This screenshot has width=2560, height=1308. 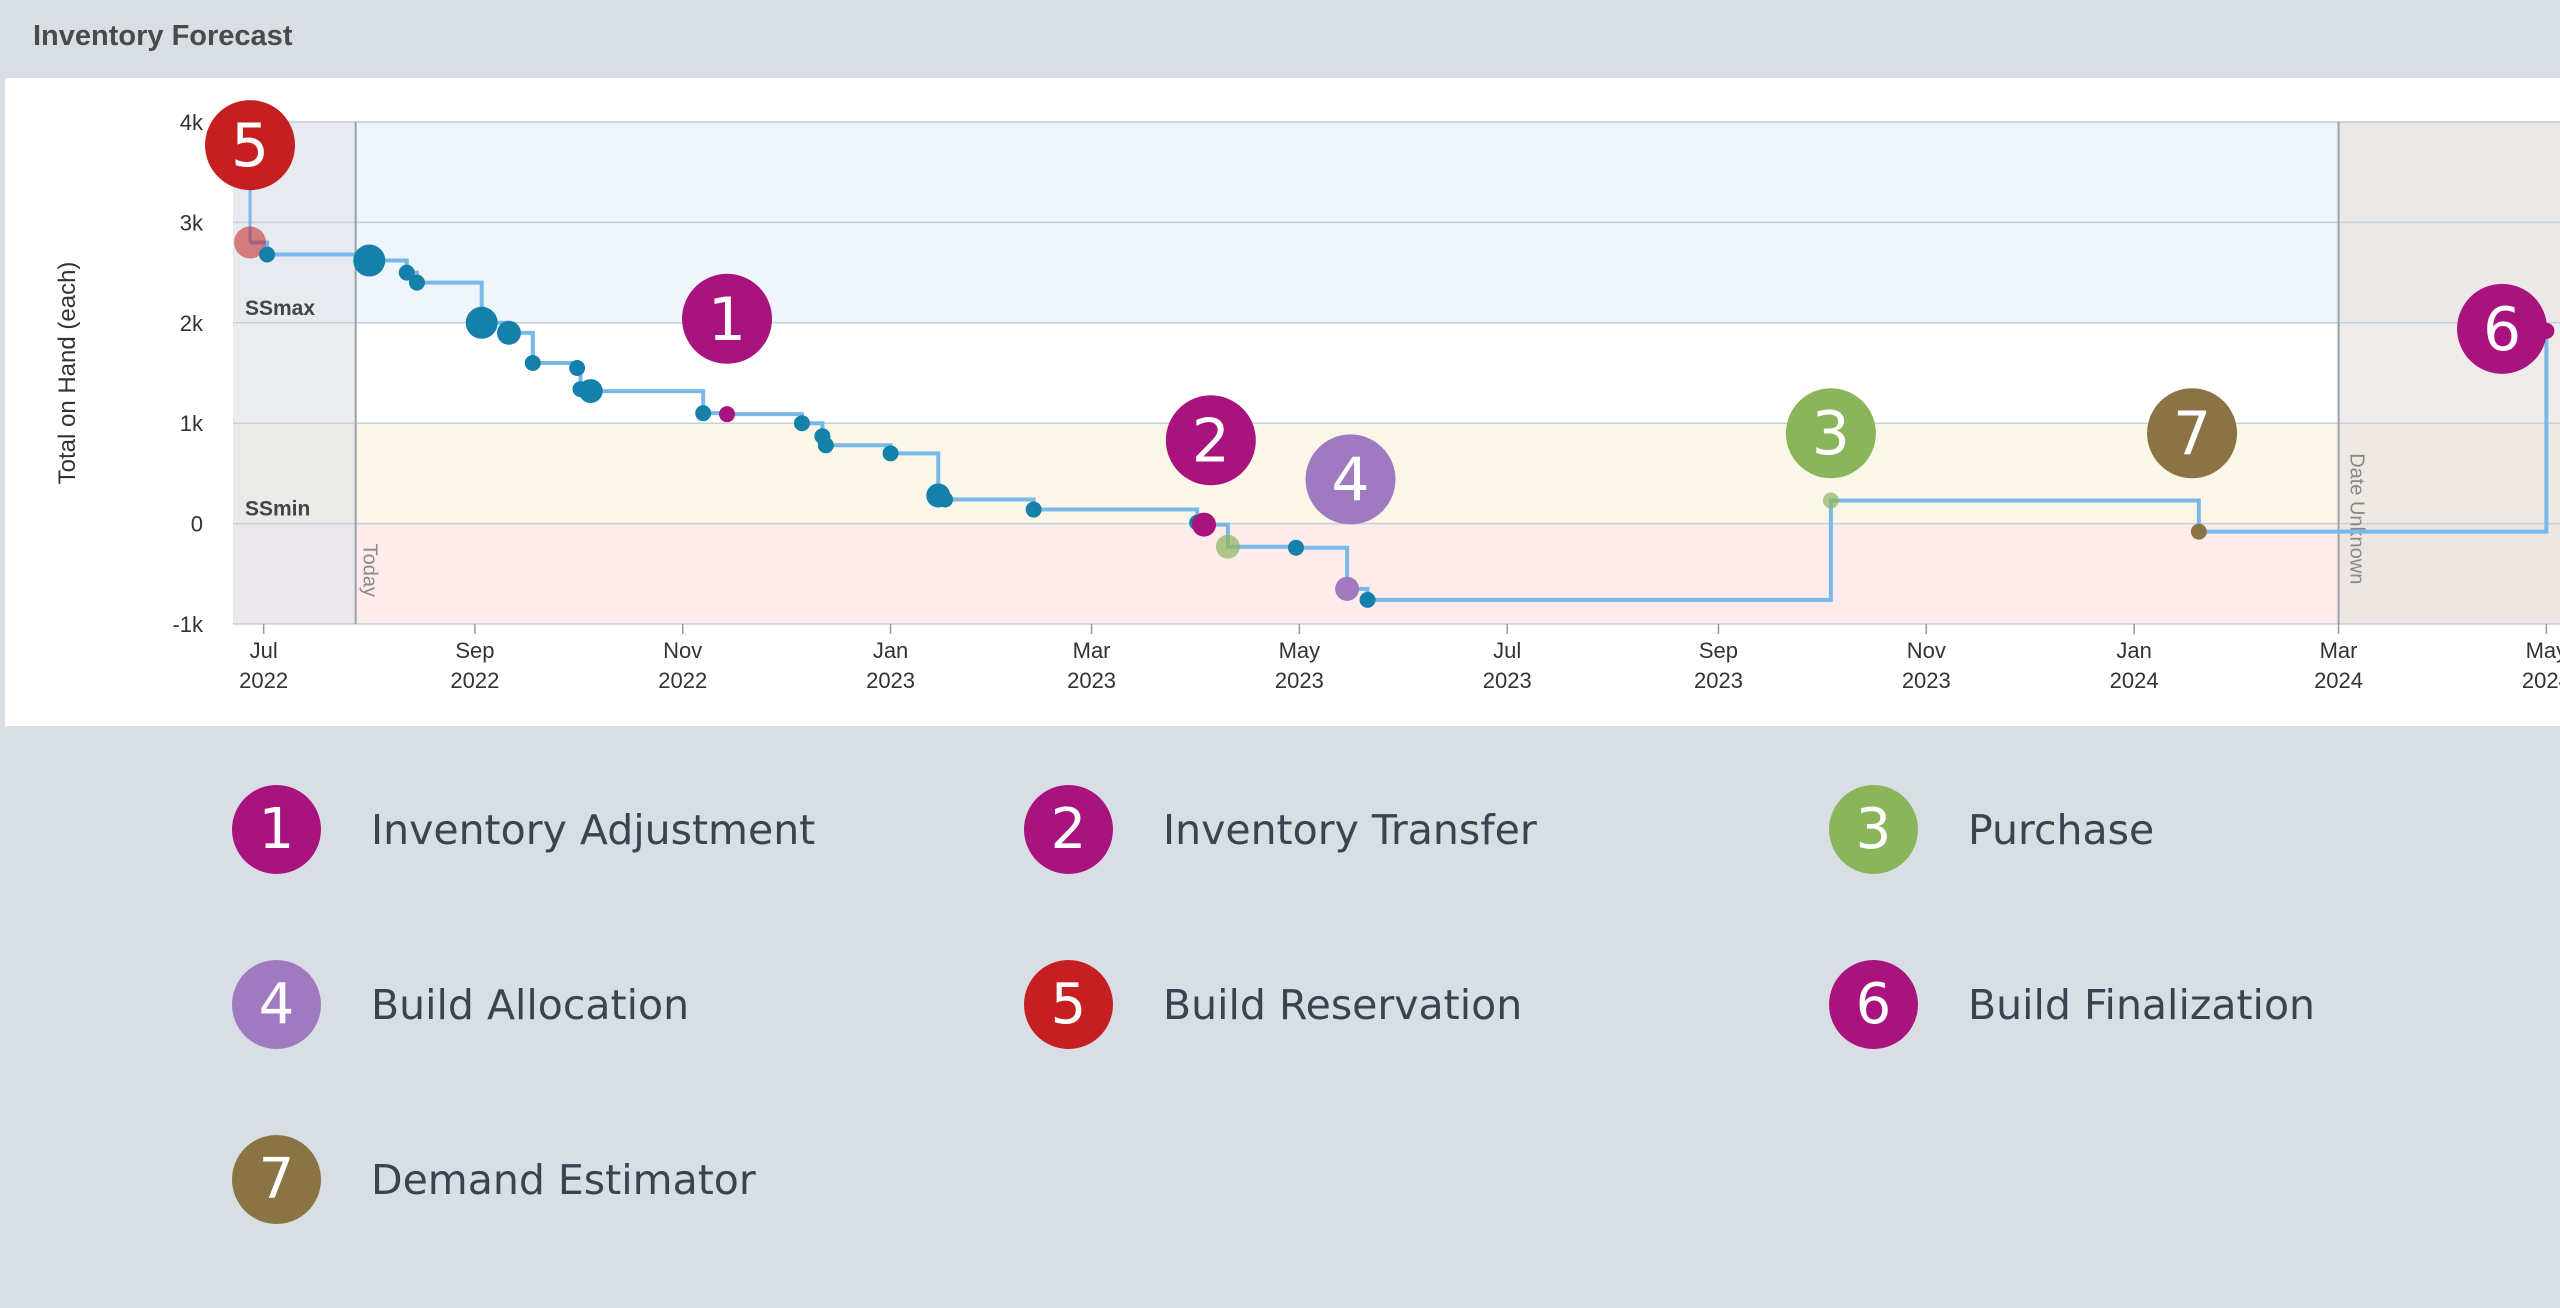 What do you see at coordinates (276, 829) in the screenshot?
I see `legend-badge: 1` at bounding box center [276, 829].